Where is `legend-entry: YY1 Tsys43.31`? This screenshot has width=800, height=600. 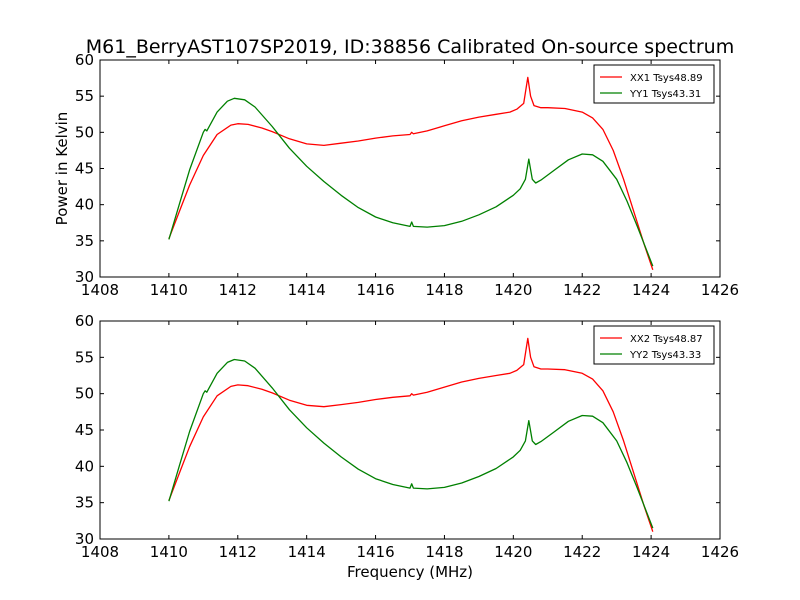
legend-entry: YY1 Tsys43.31 is located at coordinates (665, 94).